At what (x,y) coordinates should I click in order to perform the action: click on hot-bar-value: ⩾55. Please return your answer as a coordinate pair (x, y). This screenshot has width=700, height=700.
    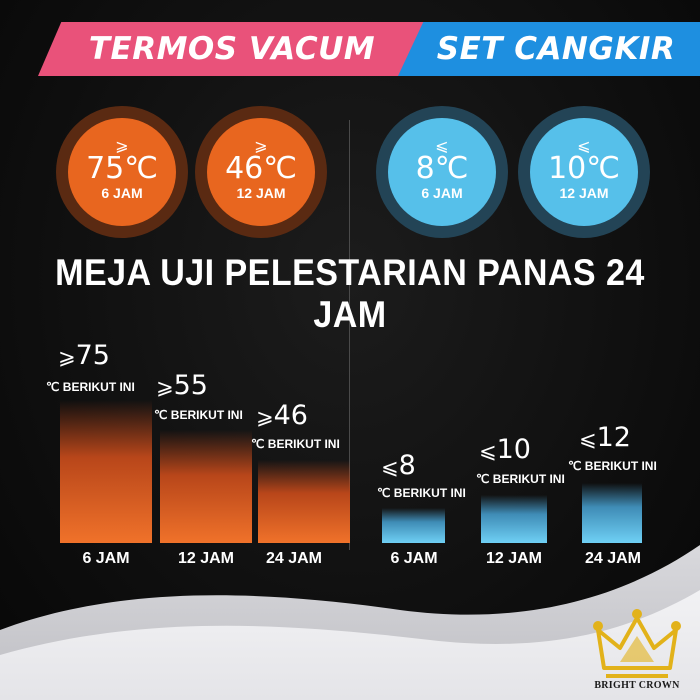
    Looking at the image, I should click on (182, 385).